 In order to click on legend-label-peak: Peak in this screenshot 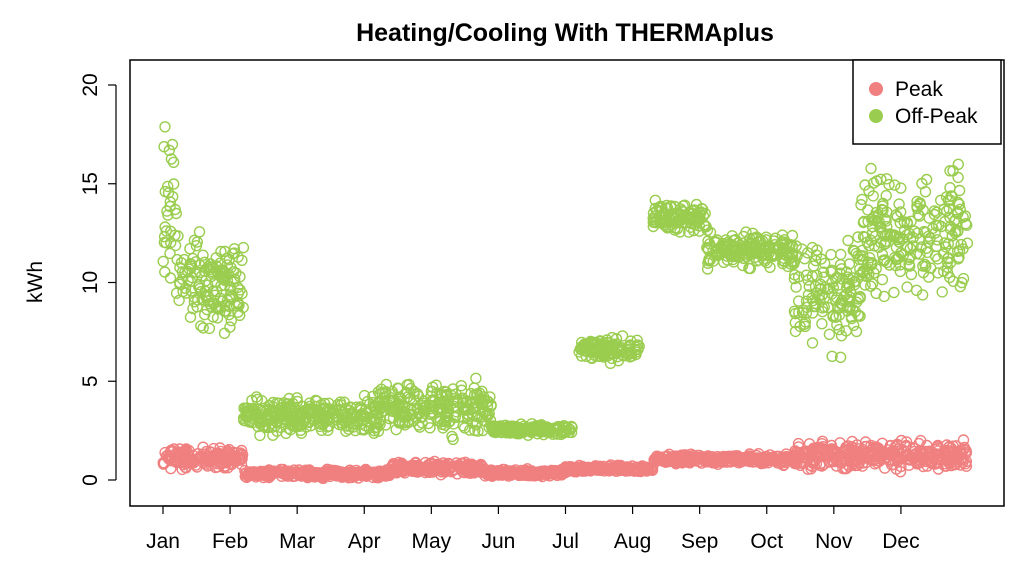, I will do `click(919, 89)`.